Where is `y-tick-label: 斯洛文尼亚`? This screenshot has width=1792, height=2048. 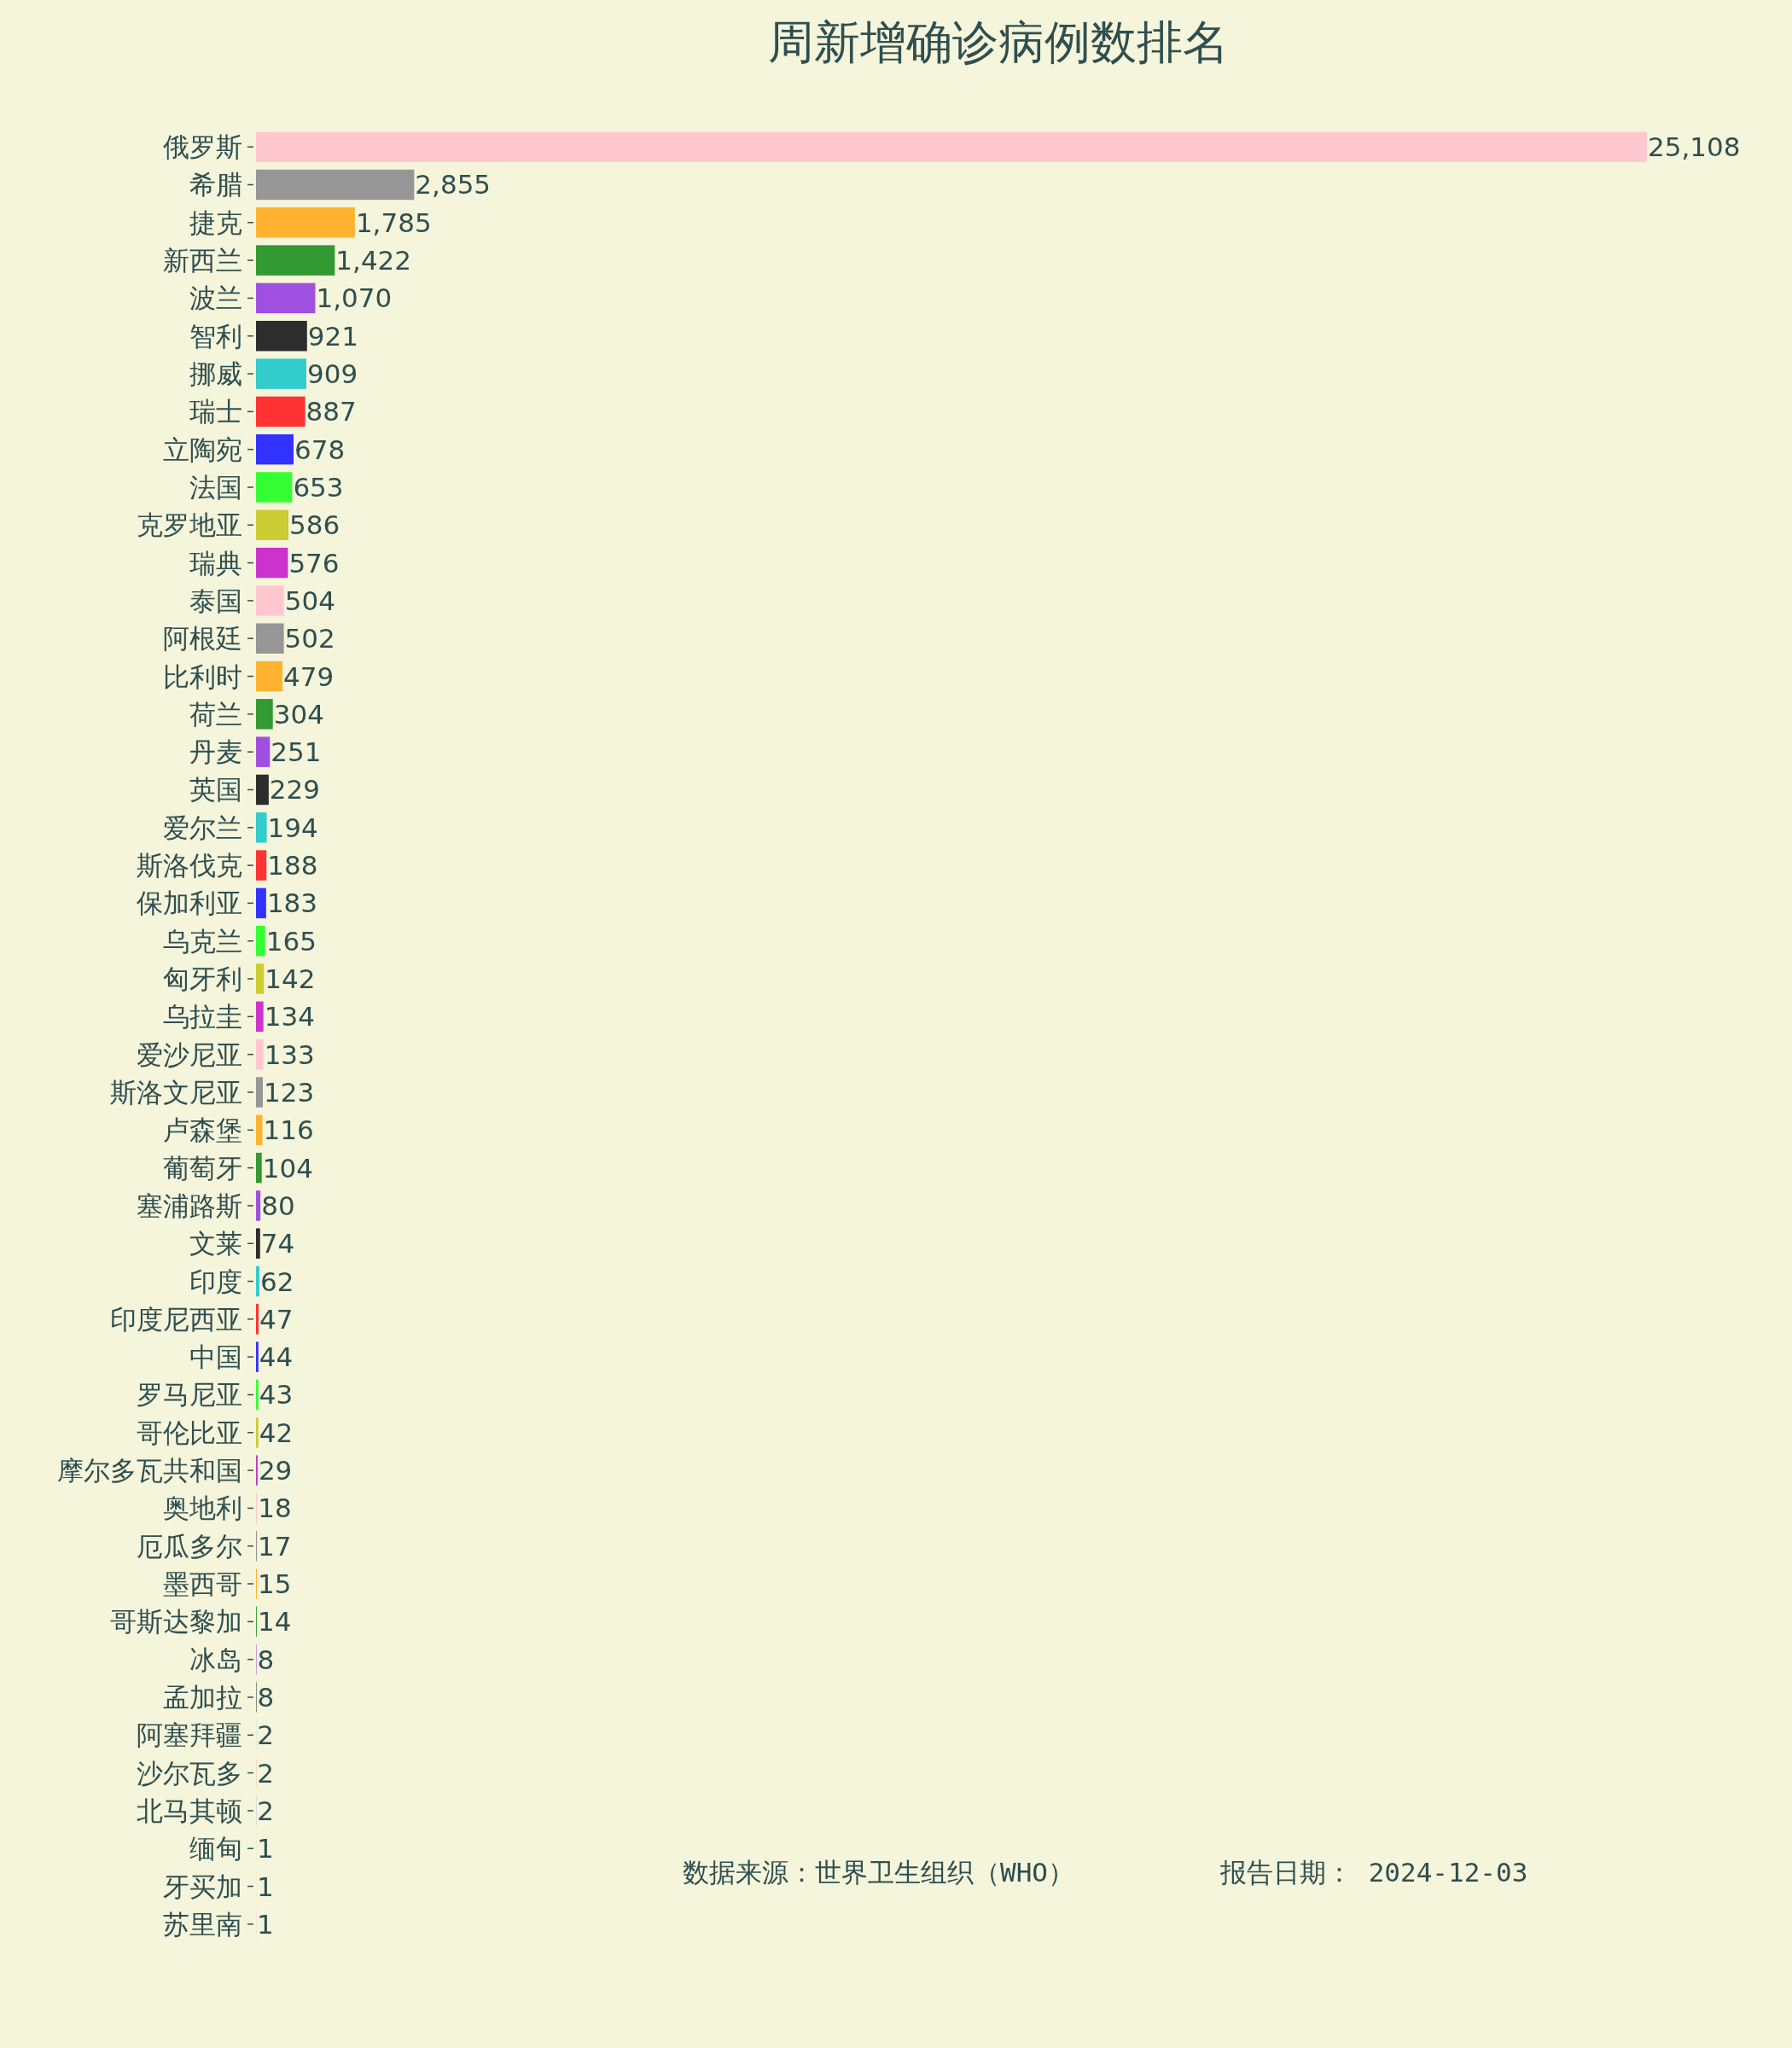 y-tick-label: 斯洛文尼亚 is located at coordinates (176, 1092).